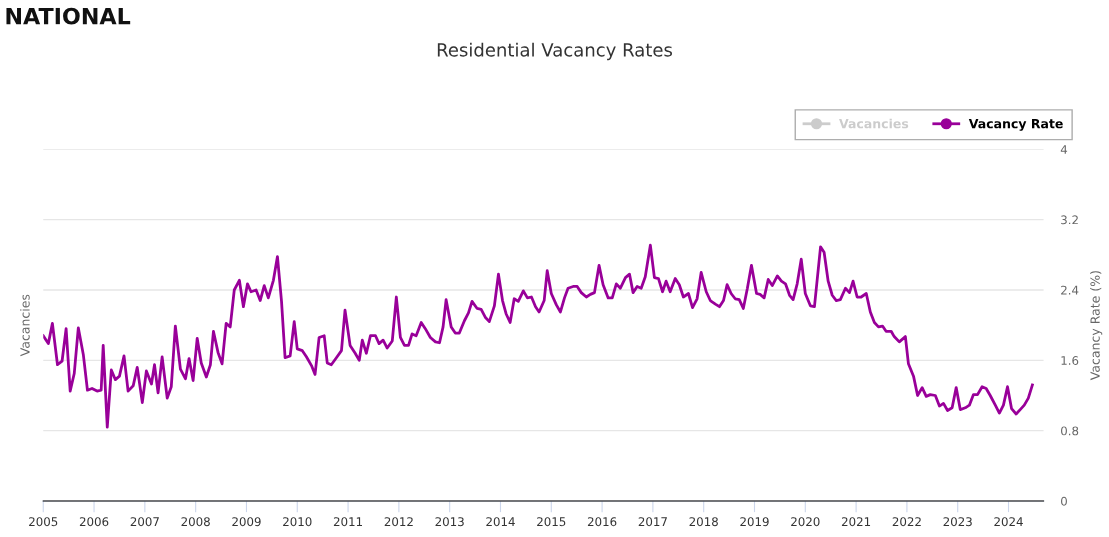  I want to click on x-tick-label: 2021, so click(856, 522).